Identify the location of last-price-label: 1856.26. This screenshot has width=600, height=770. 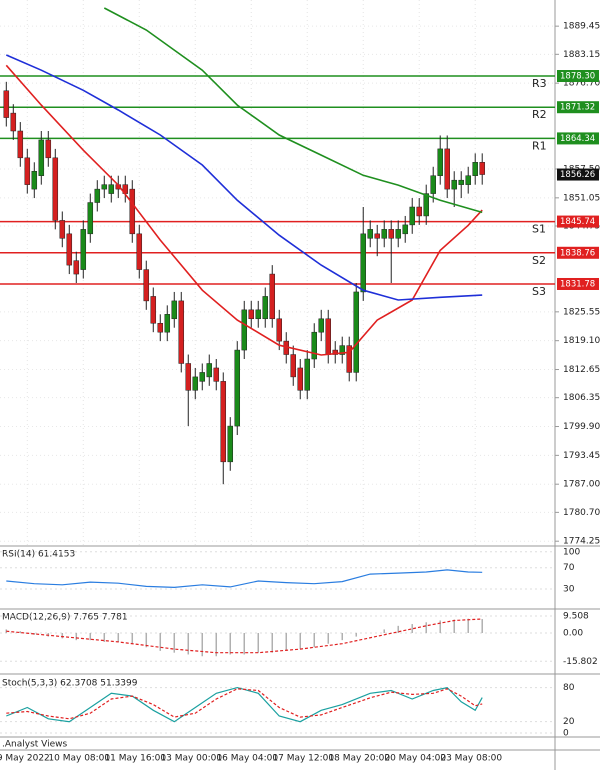
(577, 175).